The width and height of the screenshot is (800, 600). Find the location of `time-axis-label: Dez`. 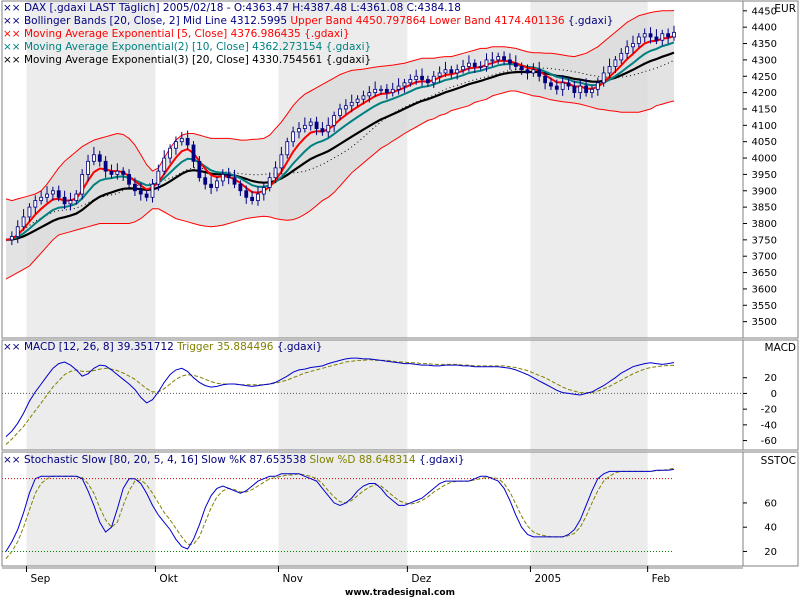

time-axis-label: Dez is located at coordinates (421, 579).